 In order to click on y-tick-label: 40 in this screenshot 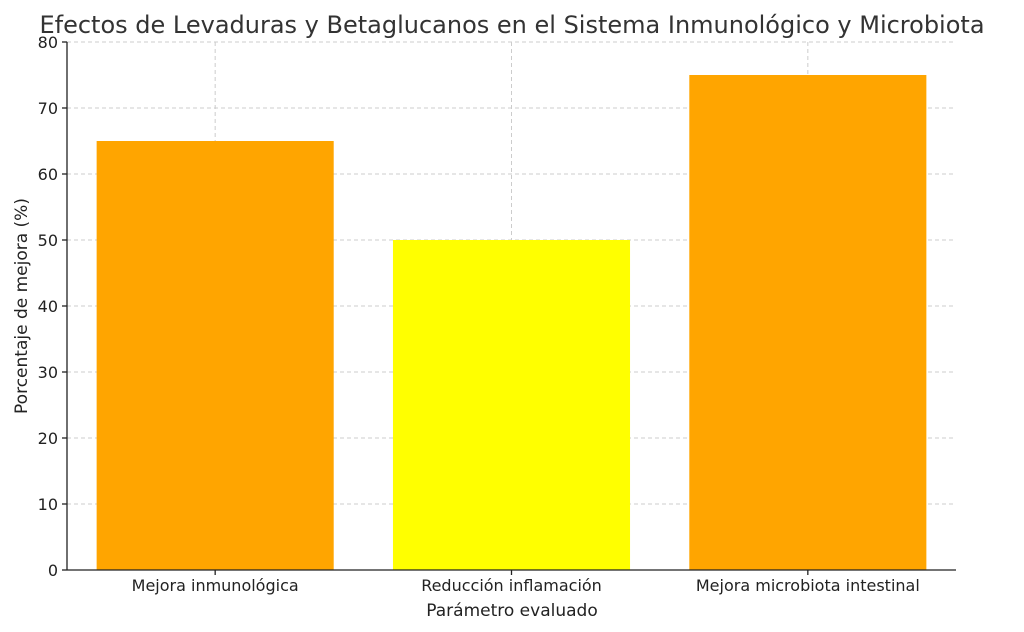, I will do `click(48, 306)`.